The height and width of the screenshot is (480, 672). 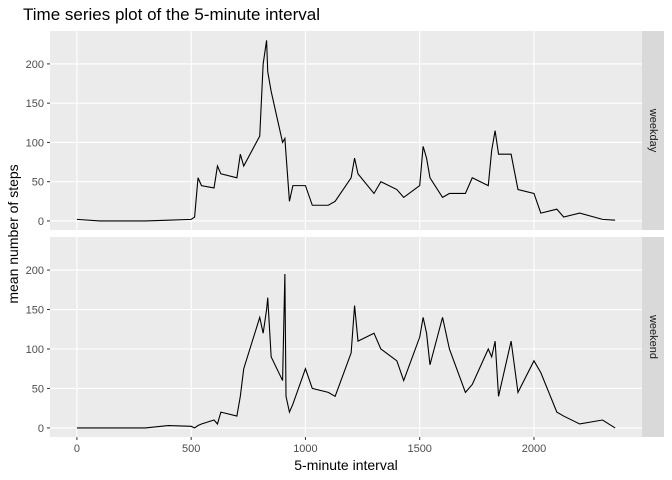 What do you see at coordinates (305, 449) in the screenshot?
I see `x-tick-label: 1000` at bounding box center [305, 449].